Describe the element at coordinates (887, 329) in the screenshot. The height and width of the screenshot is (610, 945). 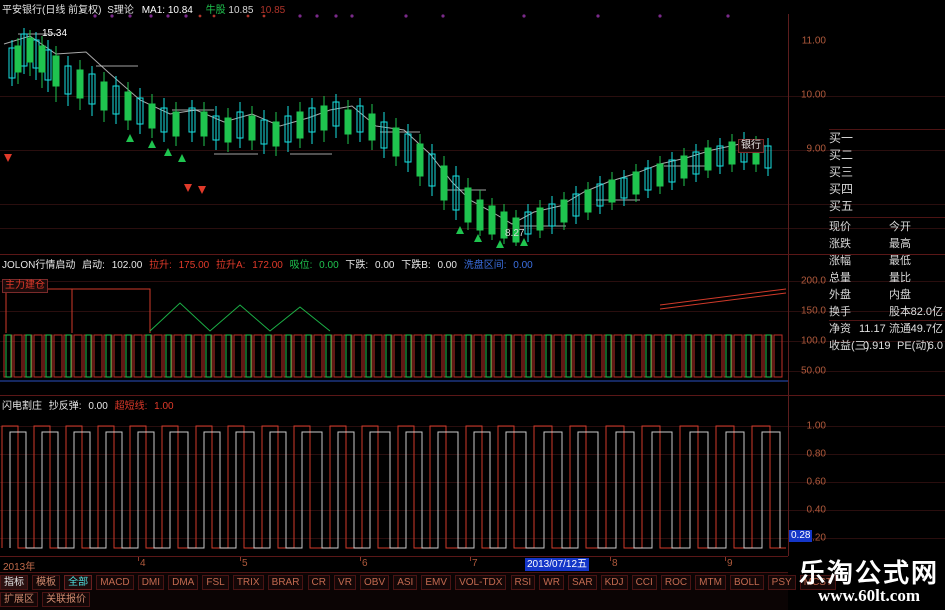
I see `quote-row: 净资 11.17 流通 49.7亿` at that location.